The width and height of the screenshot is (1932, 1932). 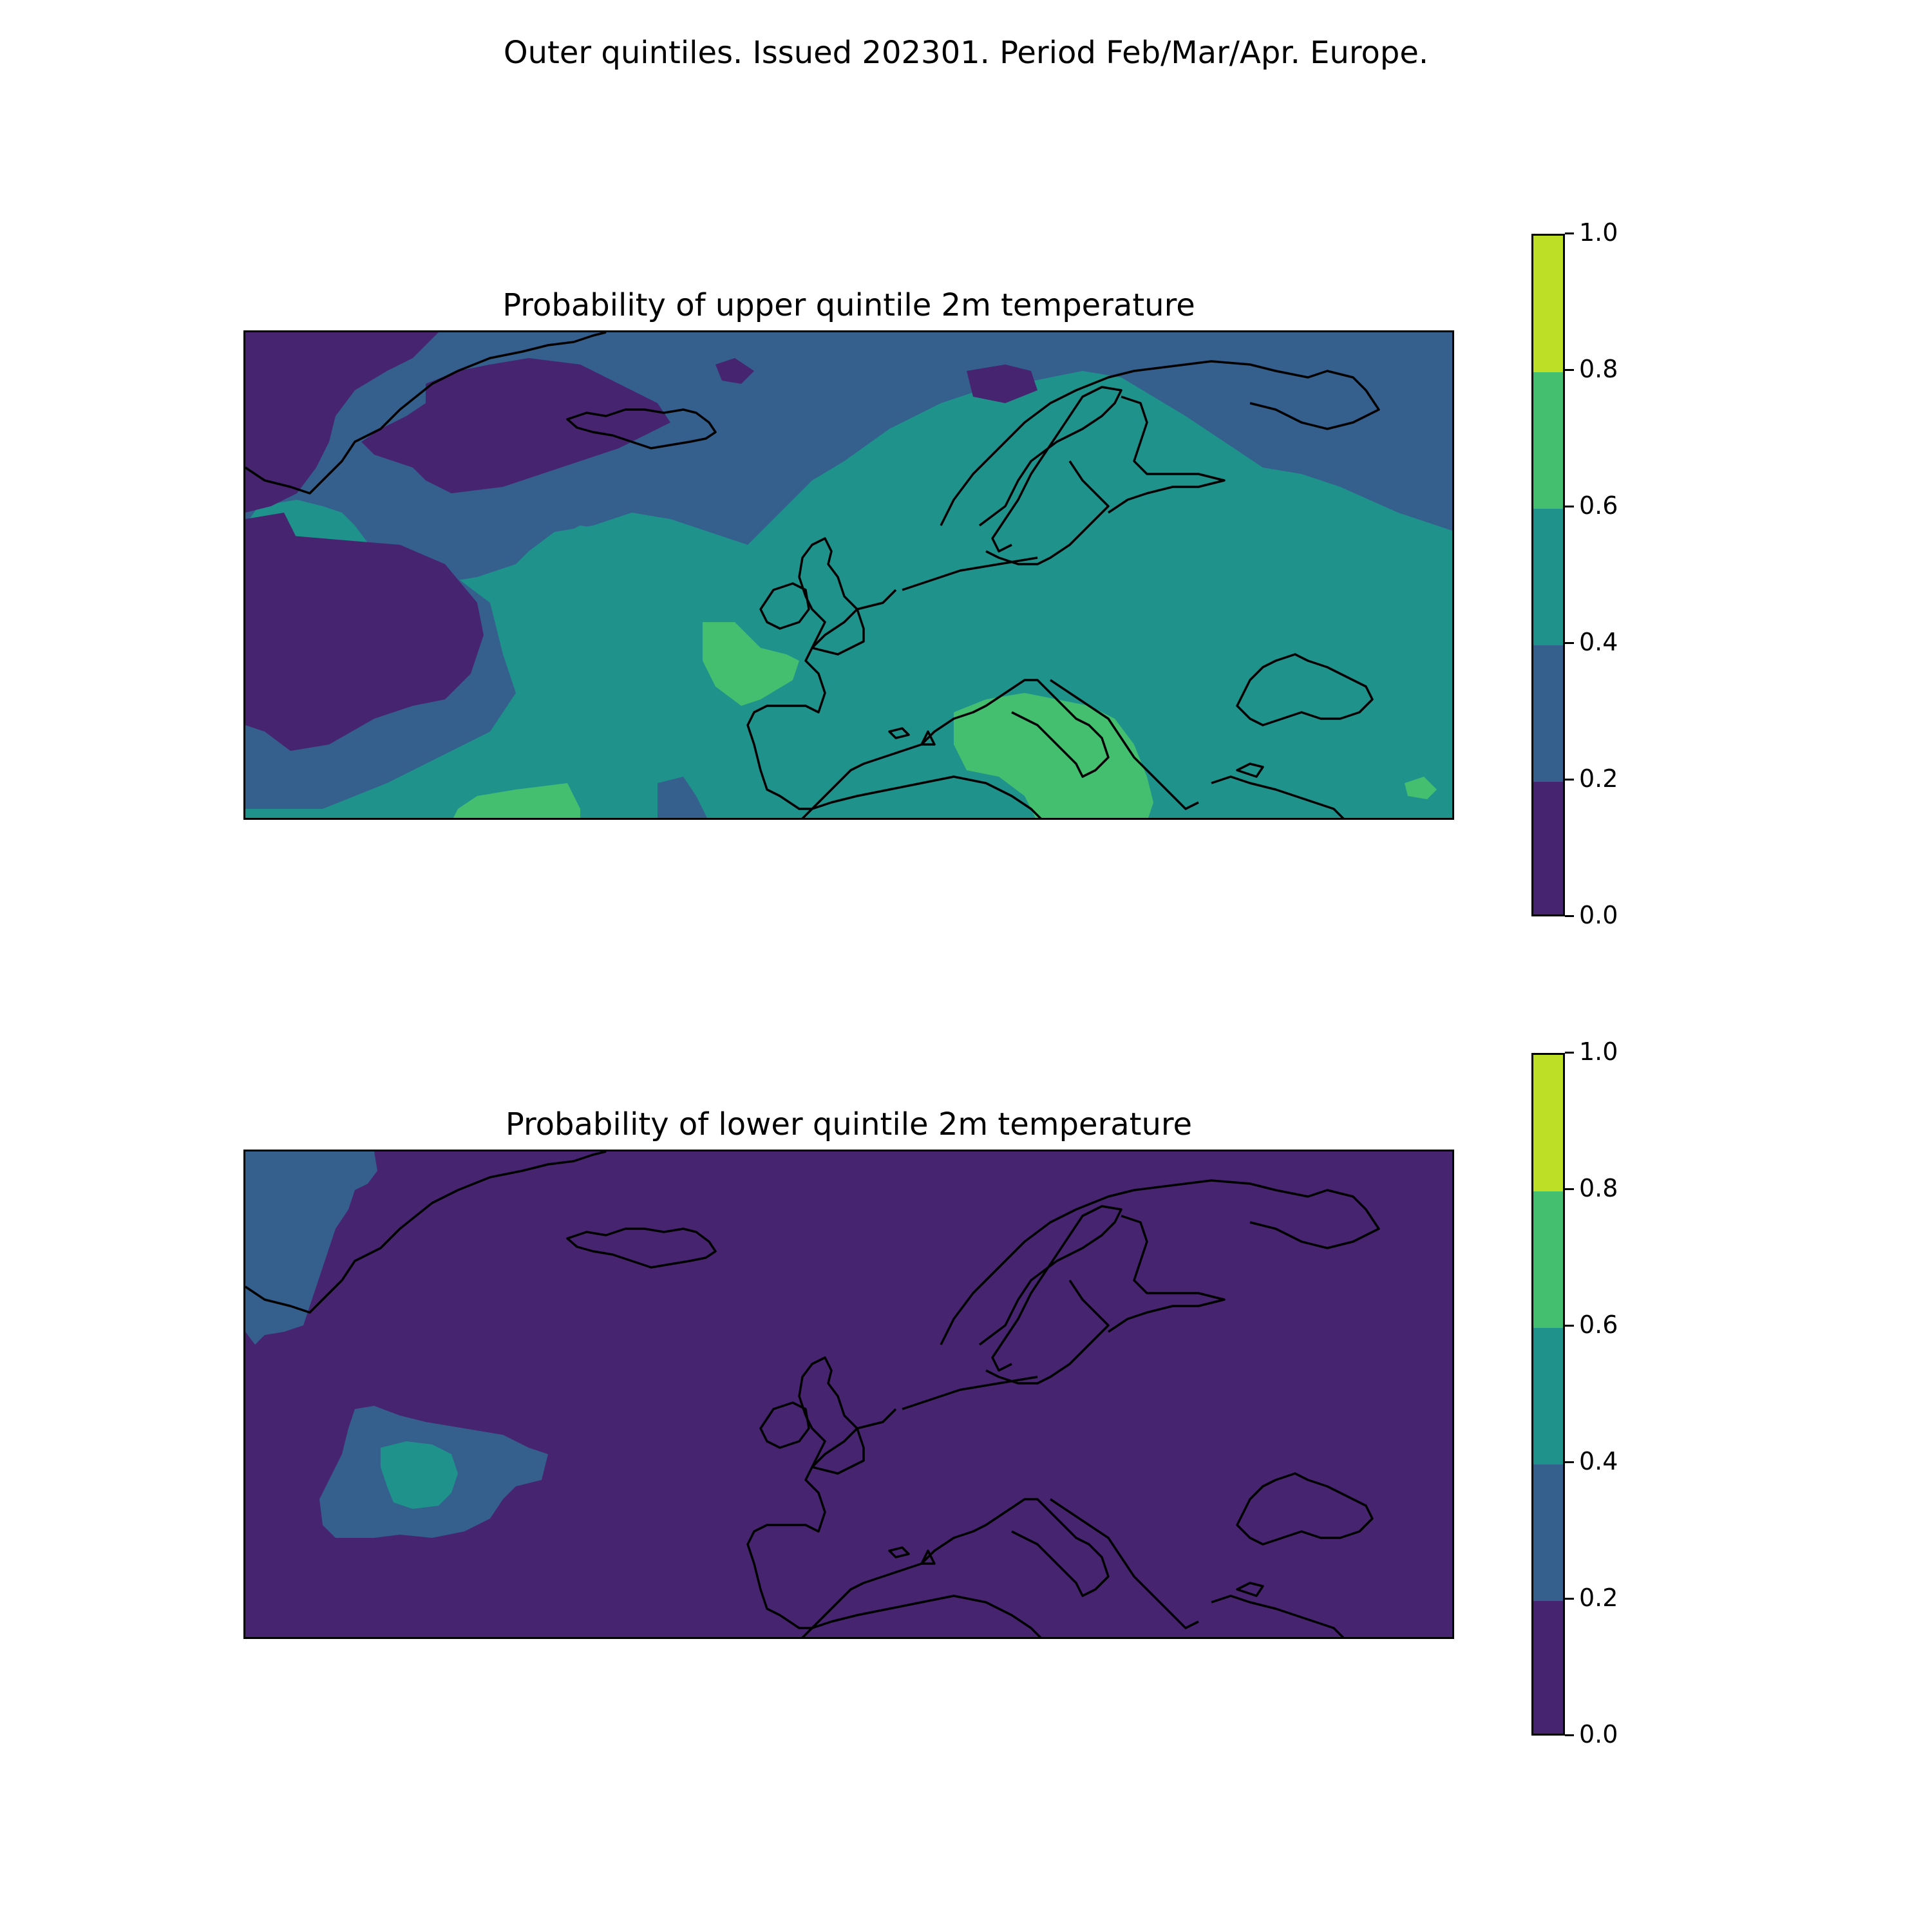 What do you see at coordinates (1599, 1734) in the screenshot?
I see `colorbar-lower-tick-label: 0.0` at bounding box center [1599, 1734].